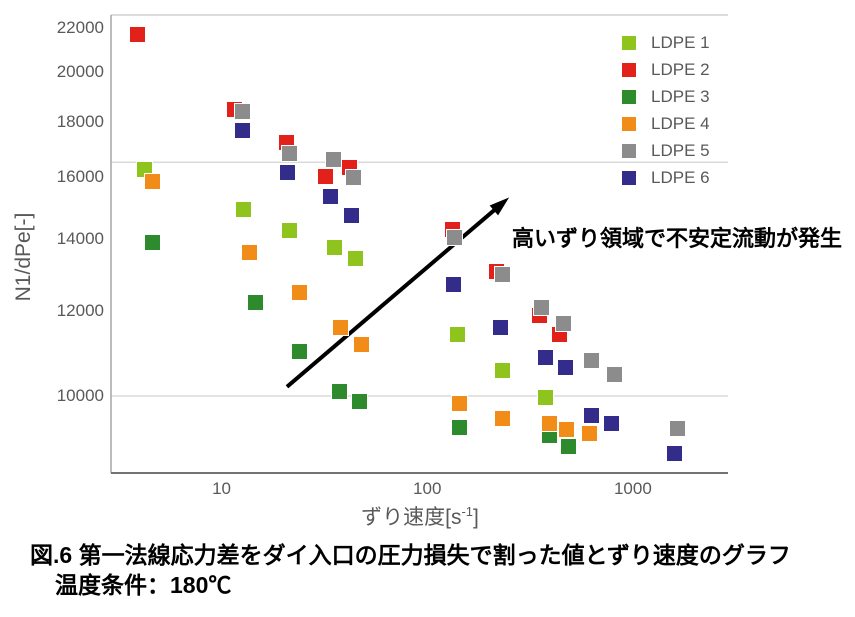 Image resolution: width=855 pixels, height=617 pixels. I want to click on legend-label-ldpe-6: LDPE 6, so click(680, 177).